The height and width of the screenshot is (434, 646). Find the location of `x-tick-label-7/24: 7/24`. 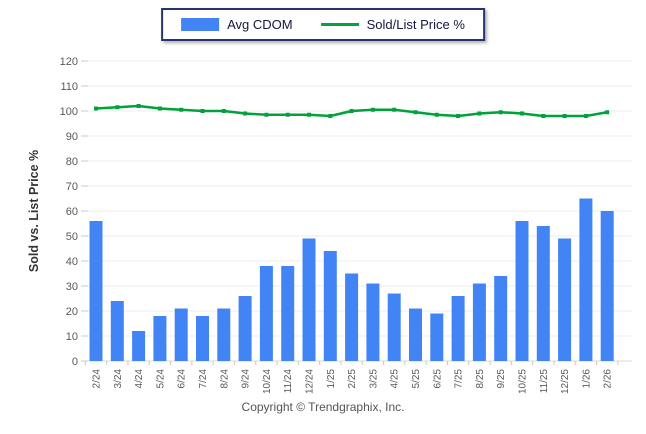

x-tick-label-7/24: 7/24 is located at coordinates (203, 379).